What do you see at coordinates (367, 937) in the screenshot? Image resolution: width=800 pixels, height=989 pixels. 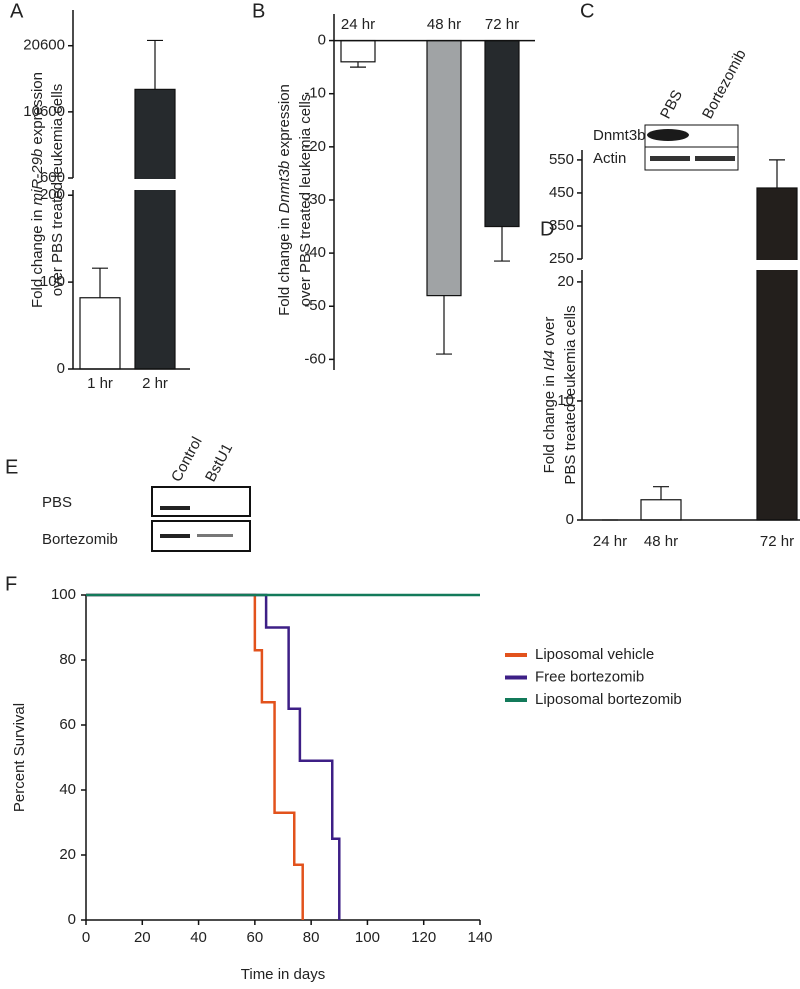 I see `x-tick-label: 100` at bounding box center [367, 937].